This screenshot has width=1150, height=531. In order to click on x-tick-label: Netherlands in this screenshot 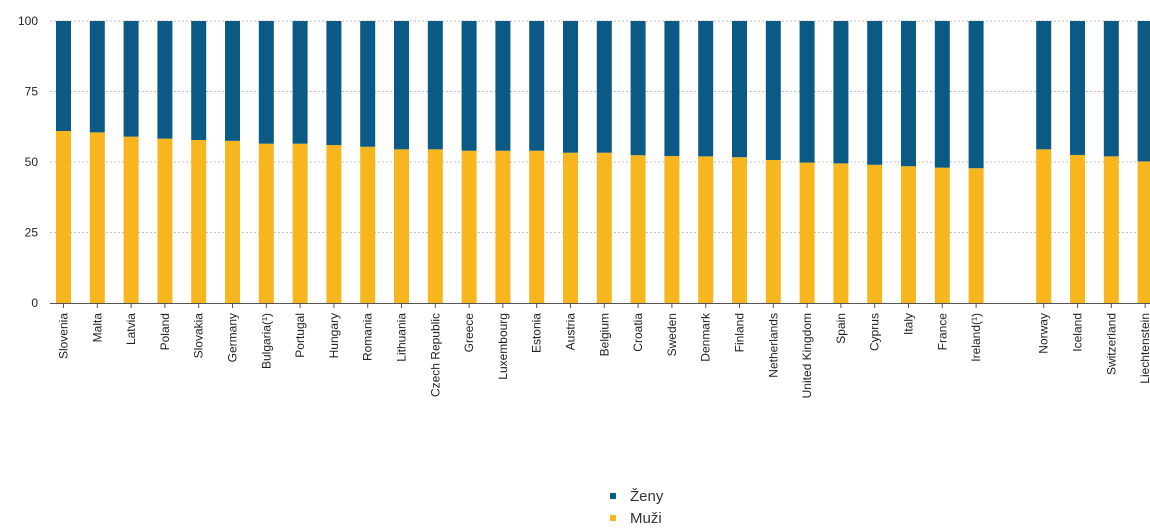, I will do `click(773, 345)`.